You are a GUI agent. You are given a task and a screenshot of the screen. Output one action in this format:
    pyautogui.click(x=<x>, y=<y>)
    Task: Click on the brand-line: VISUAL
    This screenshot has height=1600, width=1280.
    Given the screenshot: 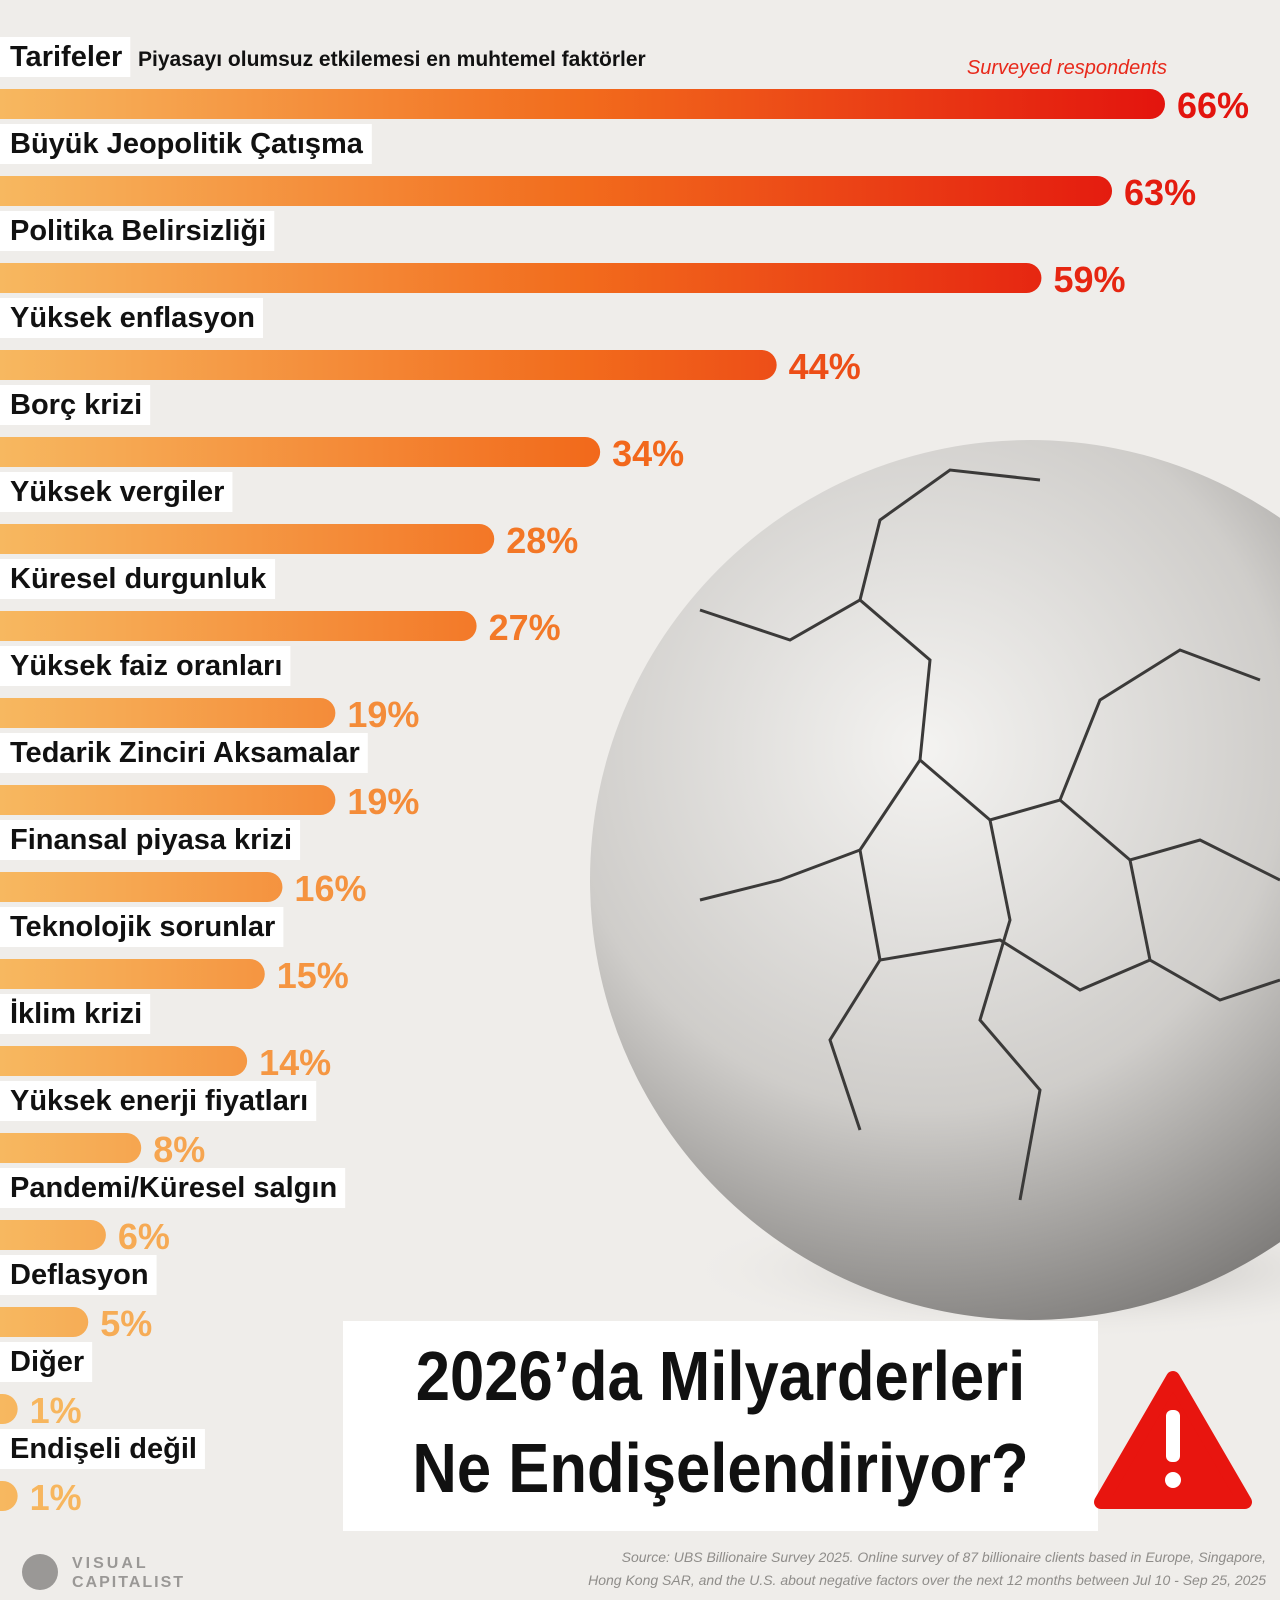 What is the action you would take?
    pyautogui.click(x=110, y=1563)
    